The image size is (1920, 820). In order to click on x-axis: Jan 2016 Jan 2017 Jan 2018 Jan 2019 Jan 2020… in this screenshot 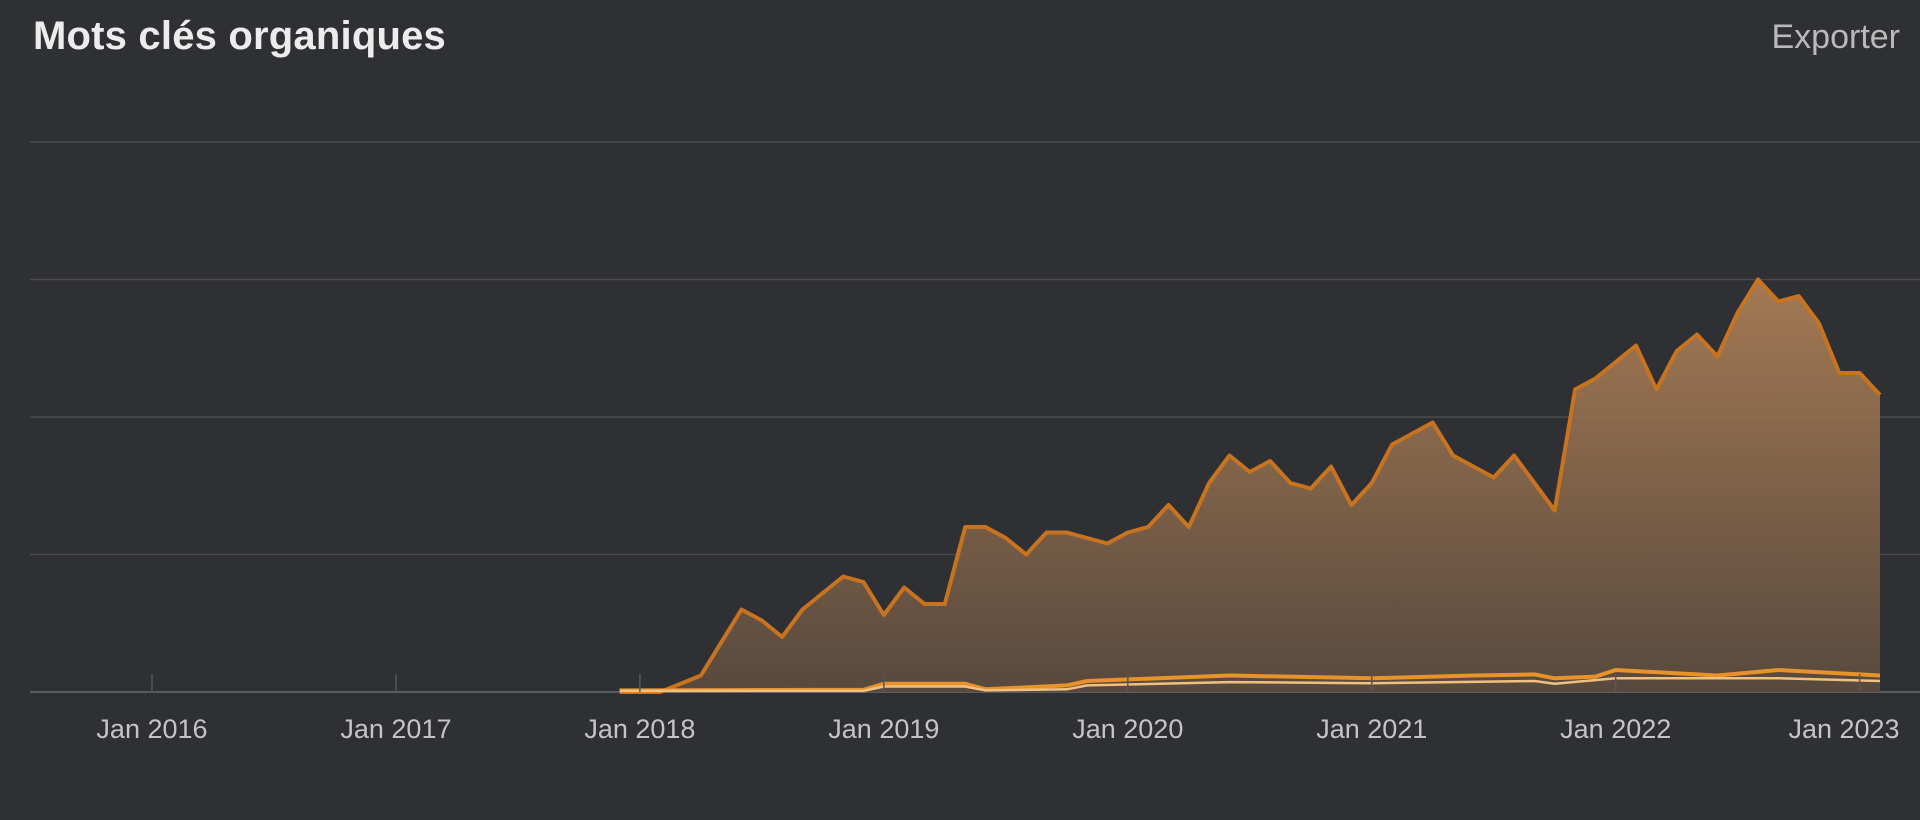, I will do `click(998, 709)`.